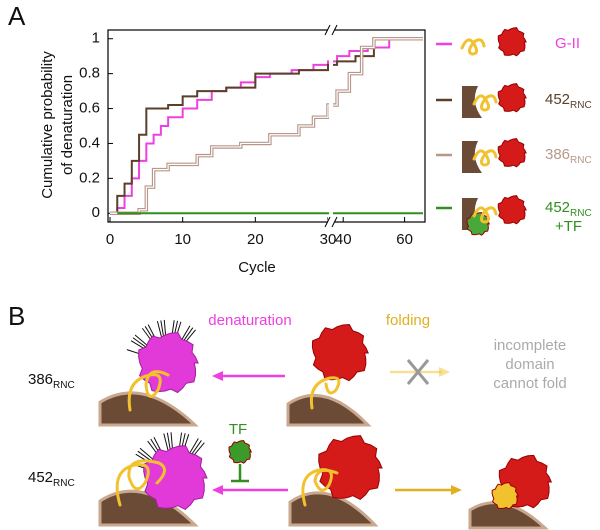  Describe the element at coordinates (249, 320) in the screenshot. I see `denaturation-label: denaturation` at that location.